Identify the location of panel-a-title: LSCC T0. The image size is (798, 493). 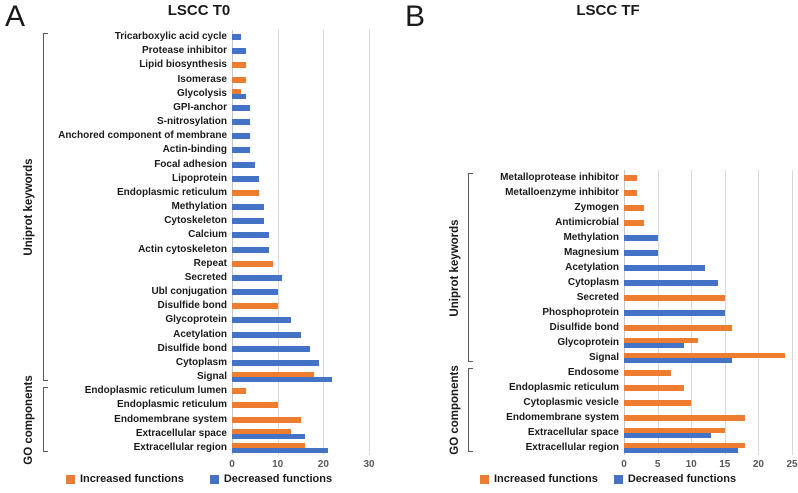
(199, 10).